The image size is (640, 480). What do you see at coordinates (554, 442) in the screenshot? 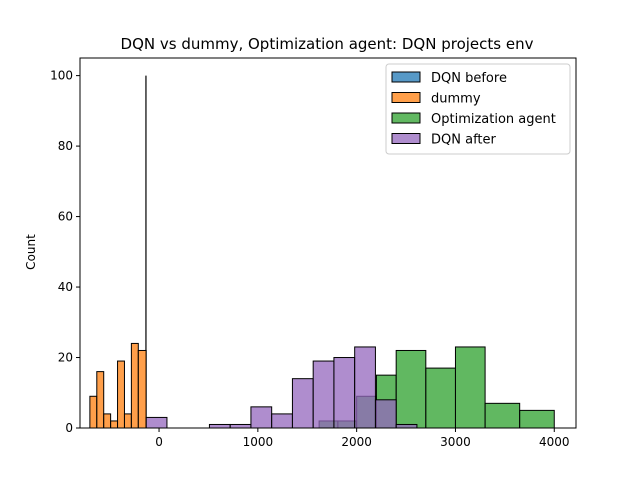
I see `x-tick-label: 4000` at bounding box center [554, 442].